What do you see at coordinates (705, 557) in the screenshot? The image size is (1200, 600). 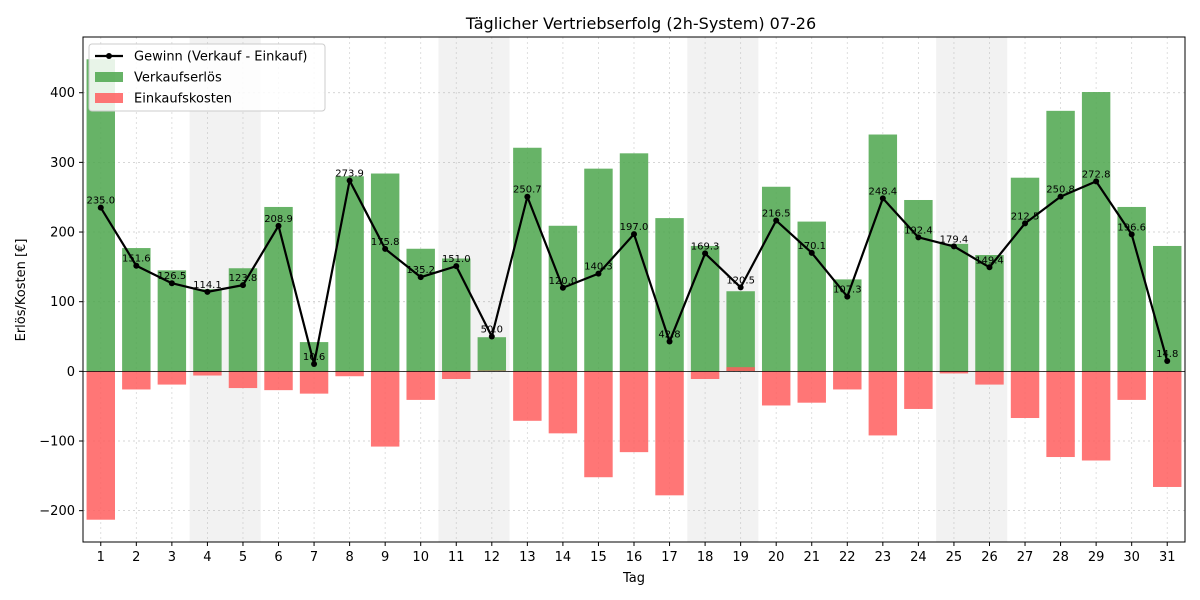 I see `x-tick-label: 18` at bounding box center [705, 557].